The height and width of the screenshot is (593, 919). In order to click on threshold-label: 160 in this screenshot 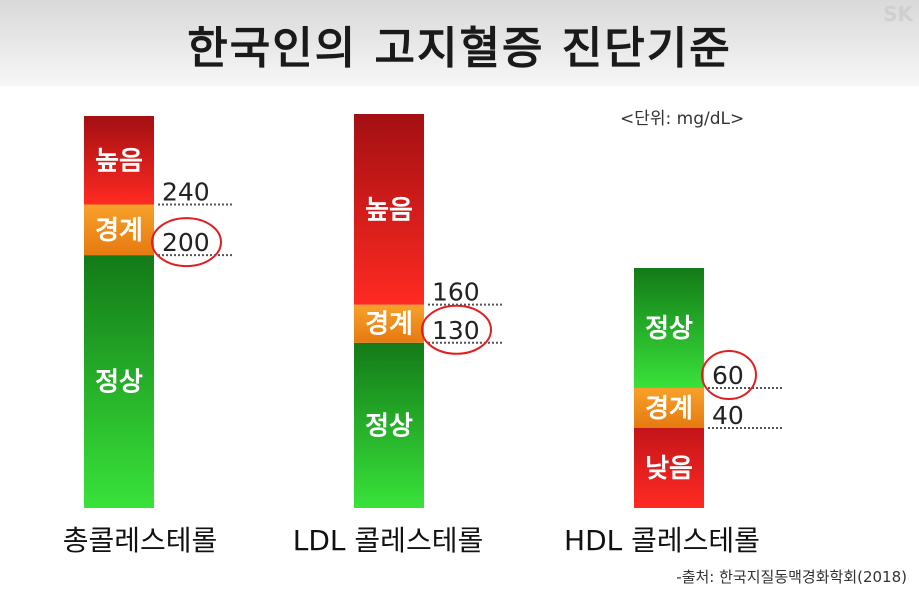, I will do `click(456, 292)`.